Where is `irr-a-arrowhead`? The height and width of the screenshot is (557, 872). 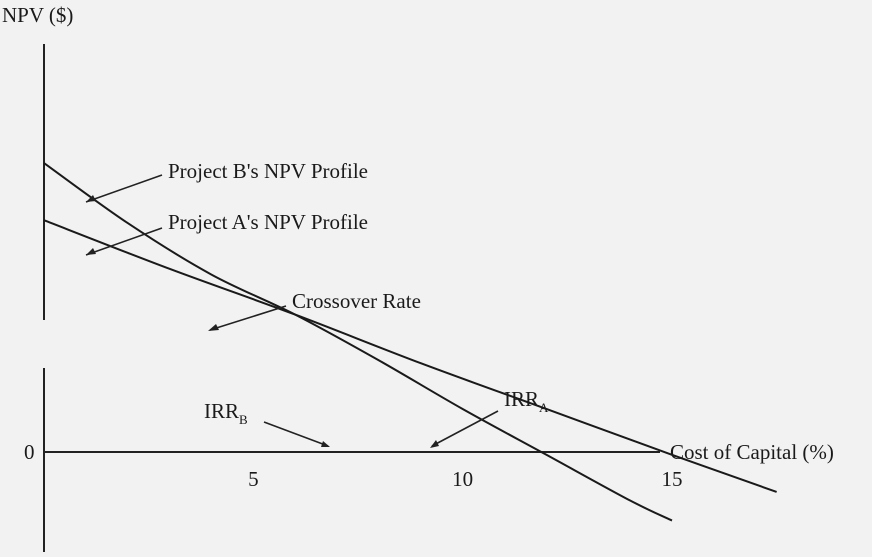
irr-a-arrowhead is located at coordinates (434, 444).